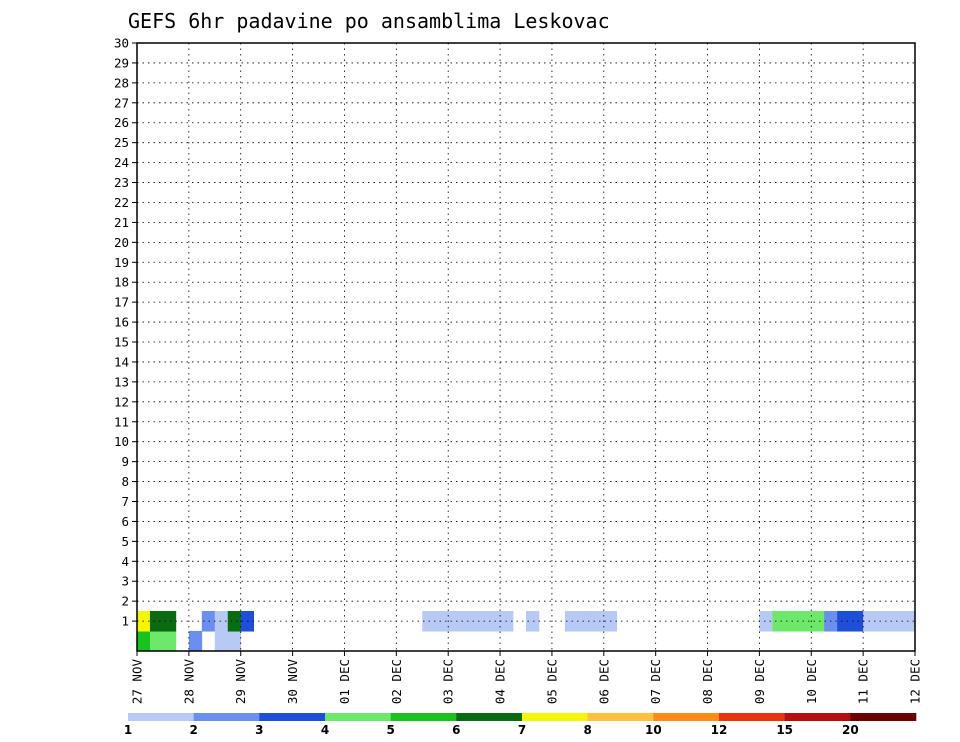 The width and height of the screenshot is (960, 742). What do you see at coordinates (551, 681) in the screenshot?
I see `x-tick-label: 05 DEC` at bounding box center [551, 681].